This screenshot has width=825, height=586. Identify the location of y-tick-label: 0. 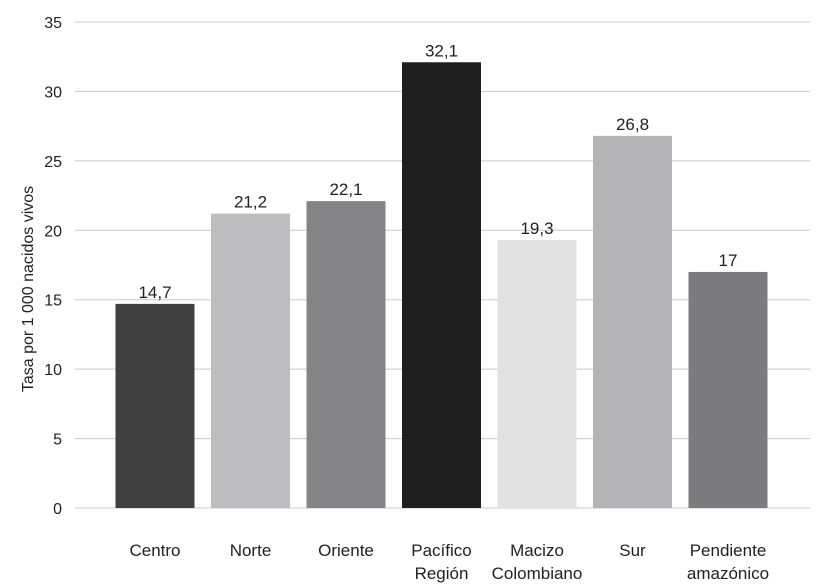
(57, 509).